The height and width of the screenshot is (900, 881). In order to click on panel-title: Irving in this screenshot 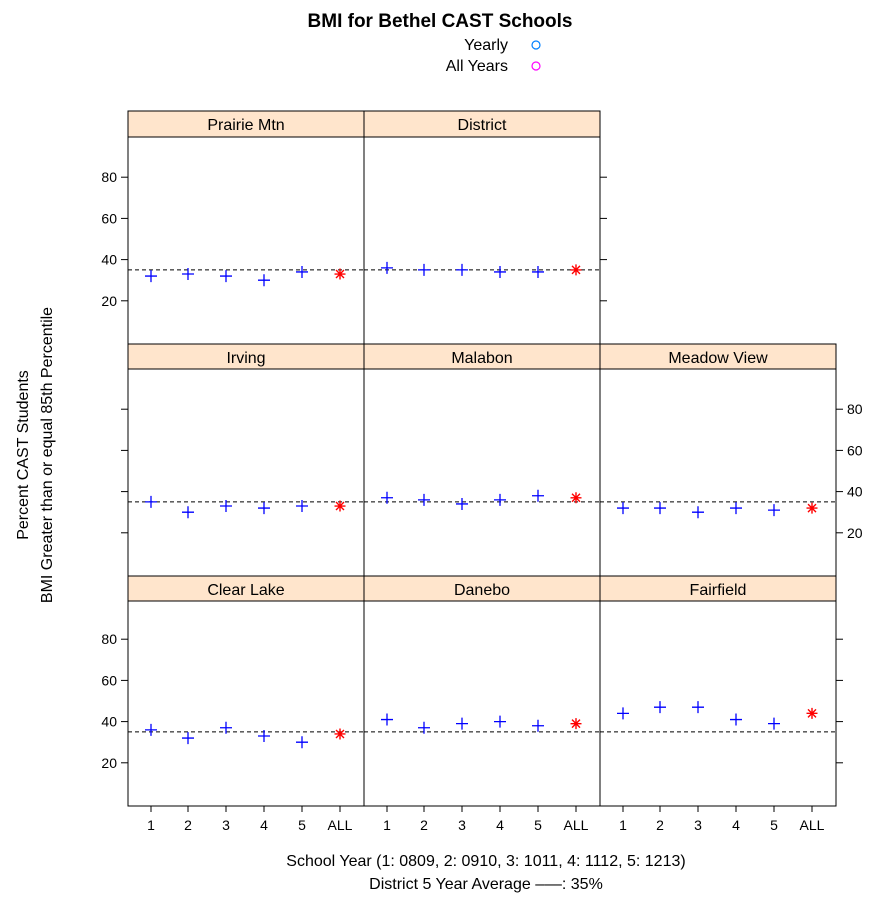, I will do `click(245, 358)`.